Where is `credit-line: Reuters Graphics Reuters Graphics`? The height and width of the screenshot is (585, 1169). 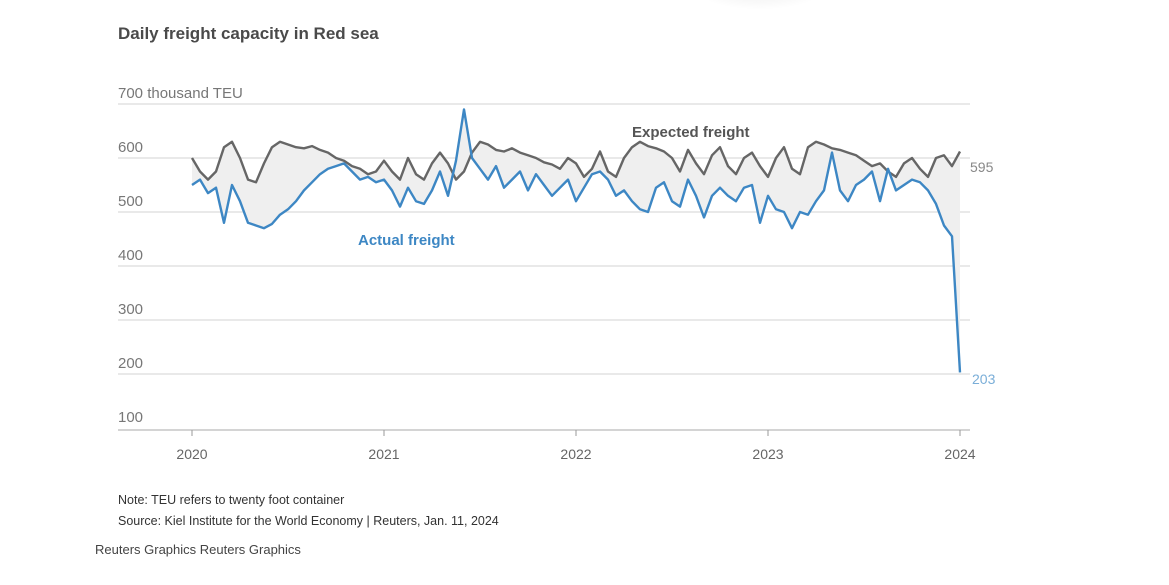
credit-line: Reuters Graphics Reuters Graphics is located at coordinates (198, 549).